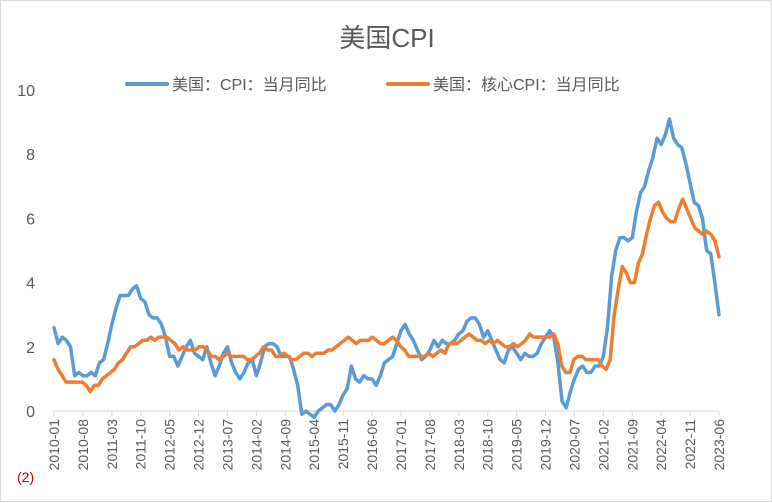 This screenshot has width=772, height=503. What do you see at coordinates (372, 85) in the screenshot?
I see `legend: 美国：CPI：当月同比 美国：核心CPI：当月同比` at bounding box center [372, 85].